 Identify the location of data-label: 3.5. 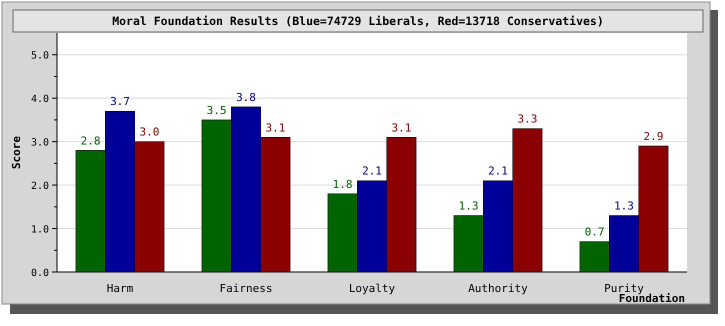
(216, 110).